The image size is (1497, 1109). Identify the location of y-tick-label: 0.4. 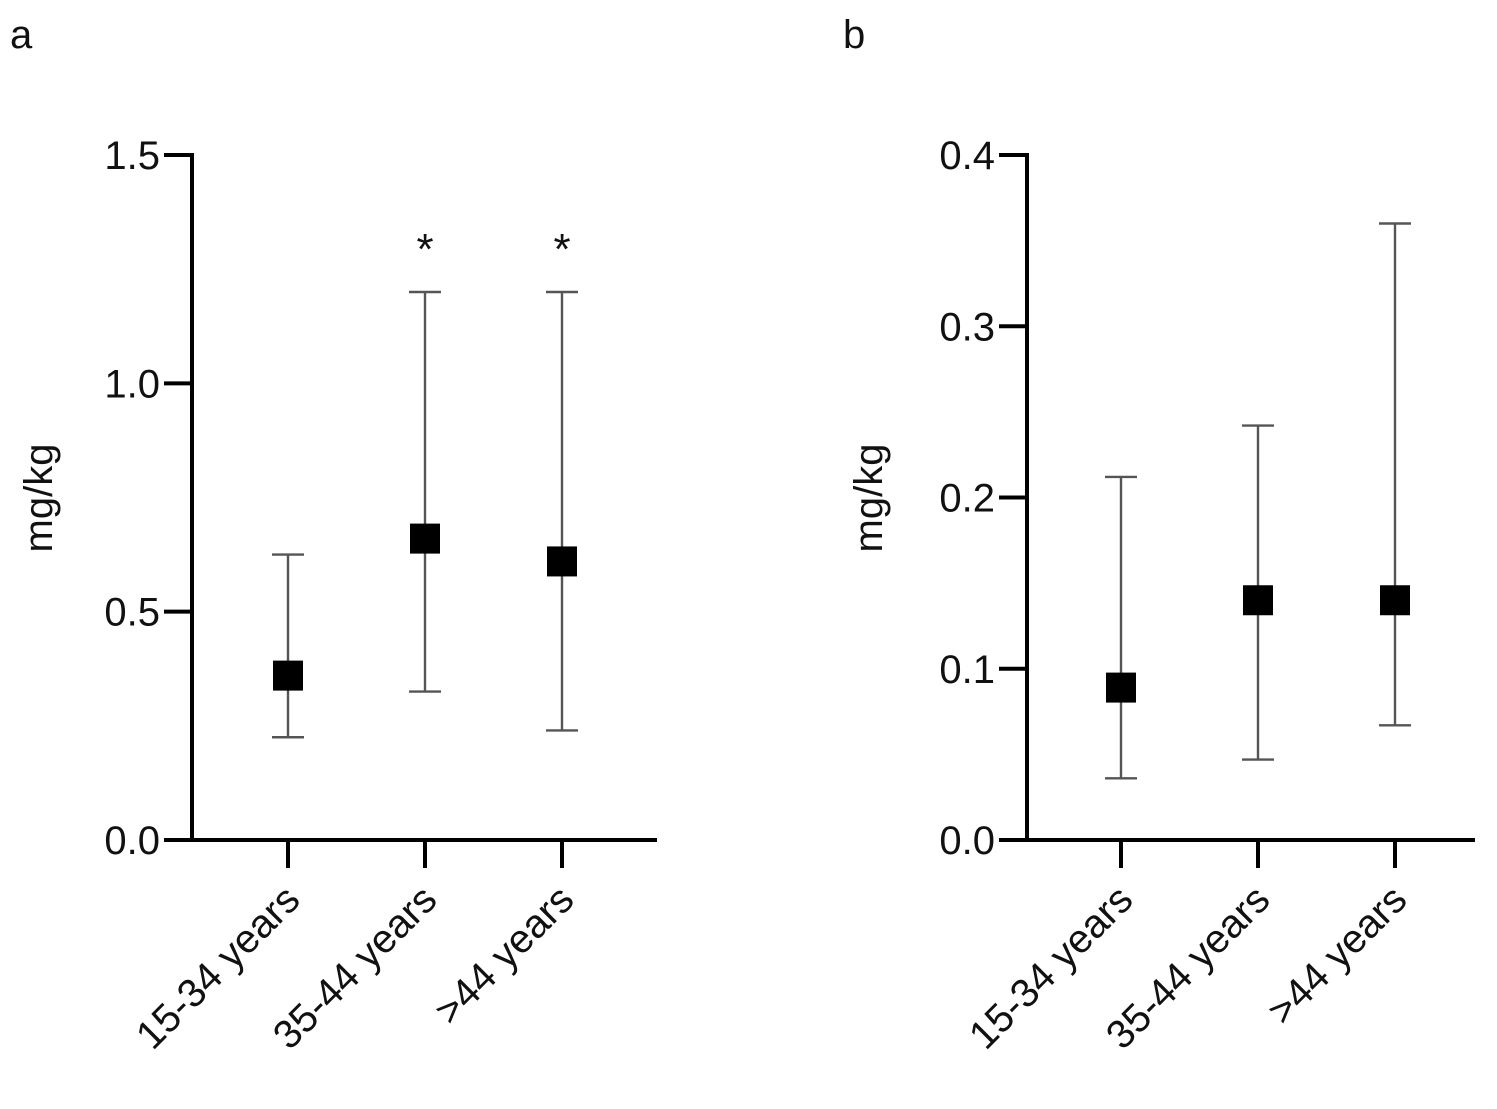
(967, 156).